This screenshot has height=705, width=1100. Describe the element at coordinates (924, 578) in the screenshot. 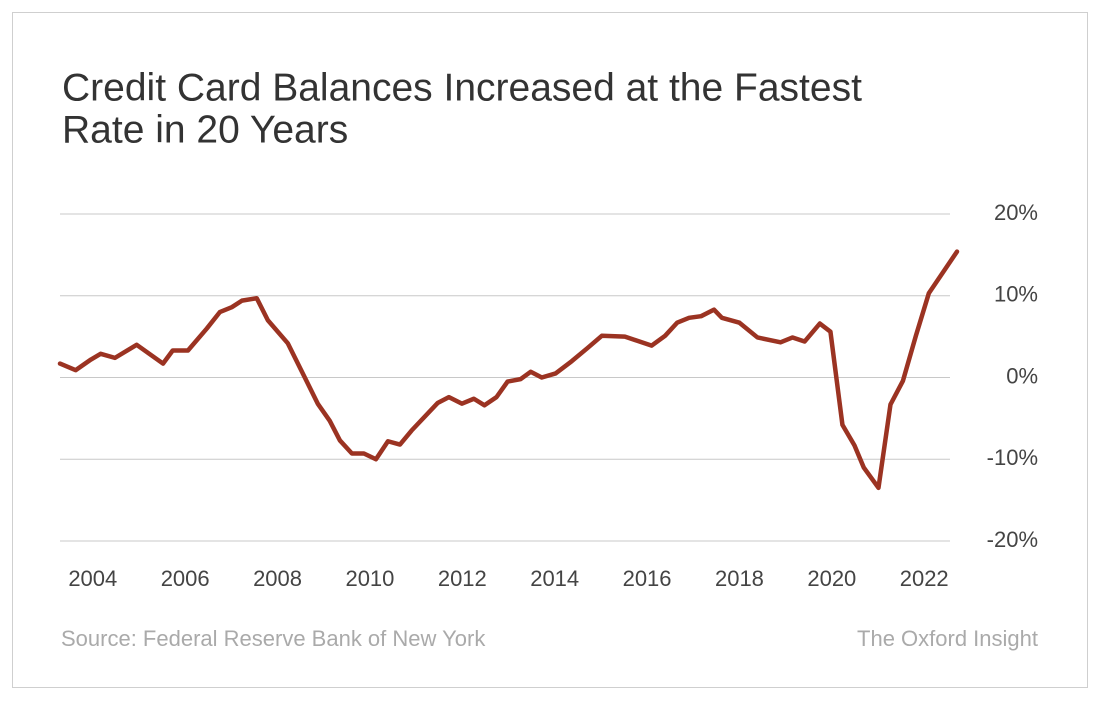

I see `x-tick-label: 2022` at that location.